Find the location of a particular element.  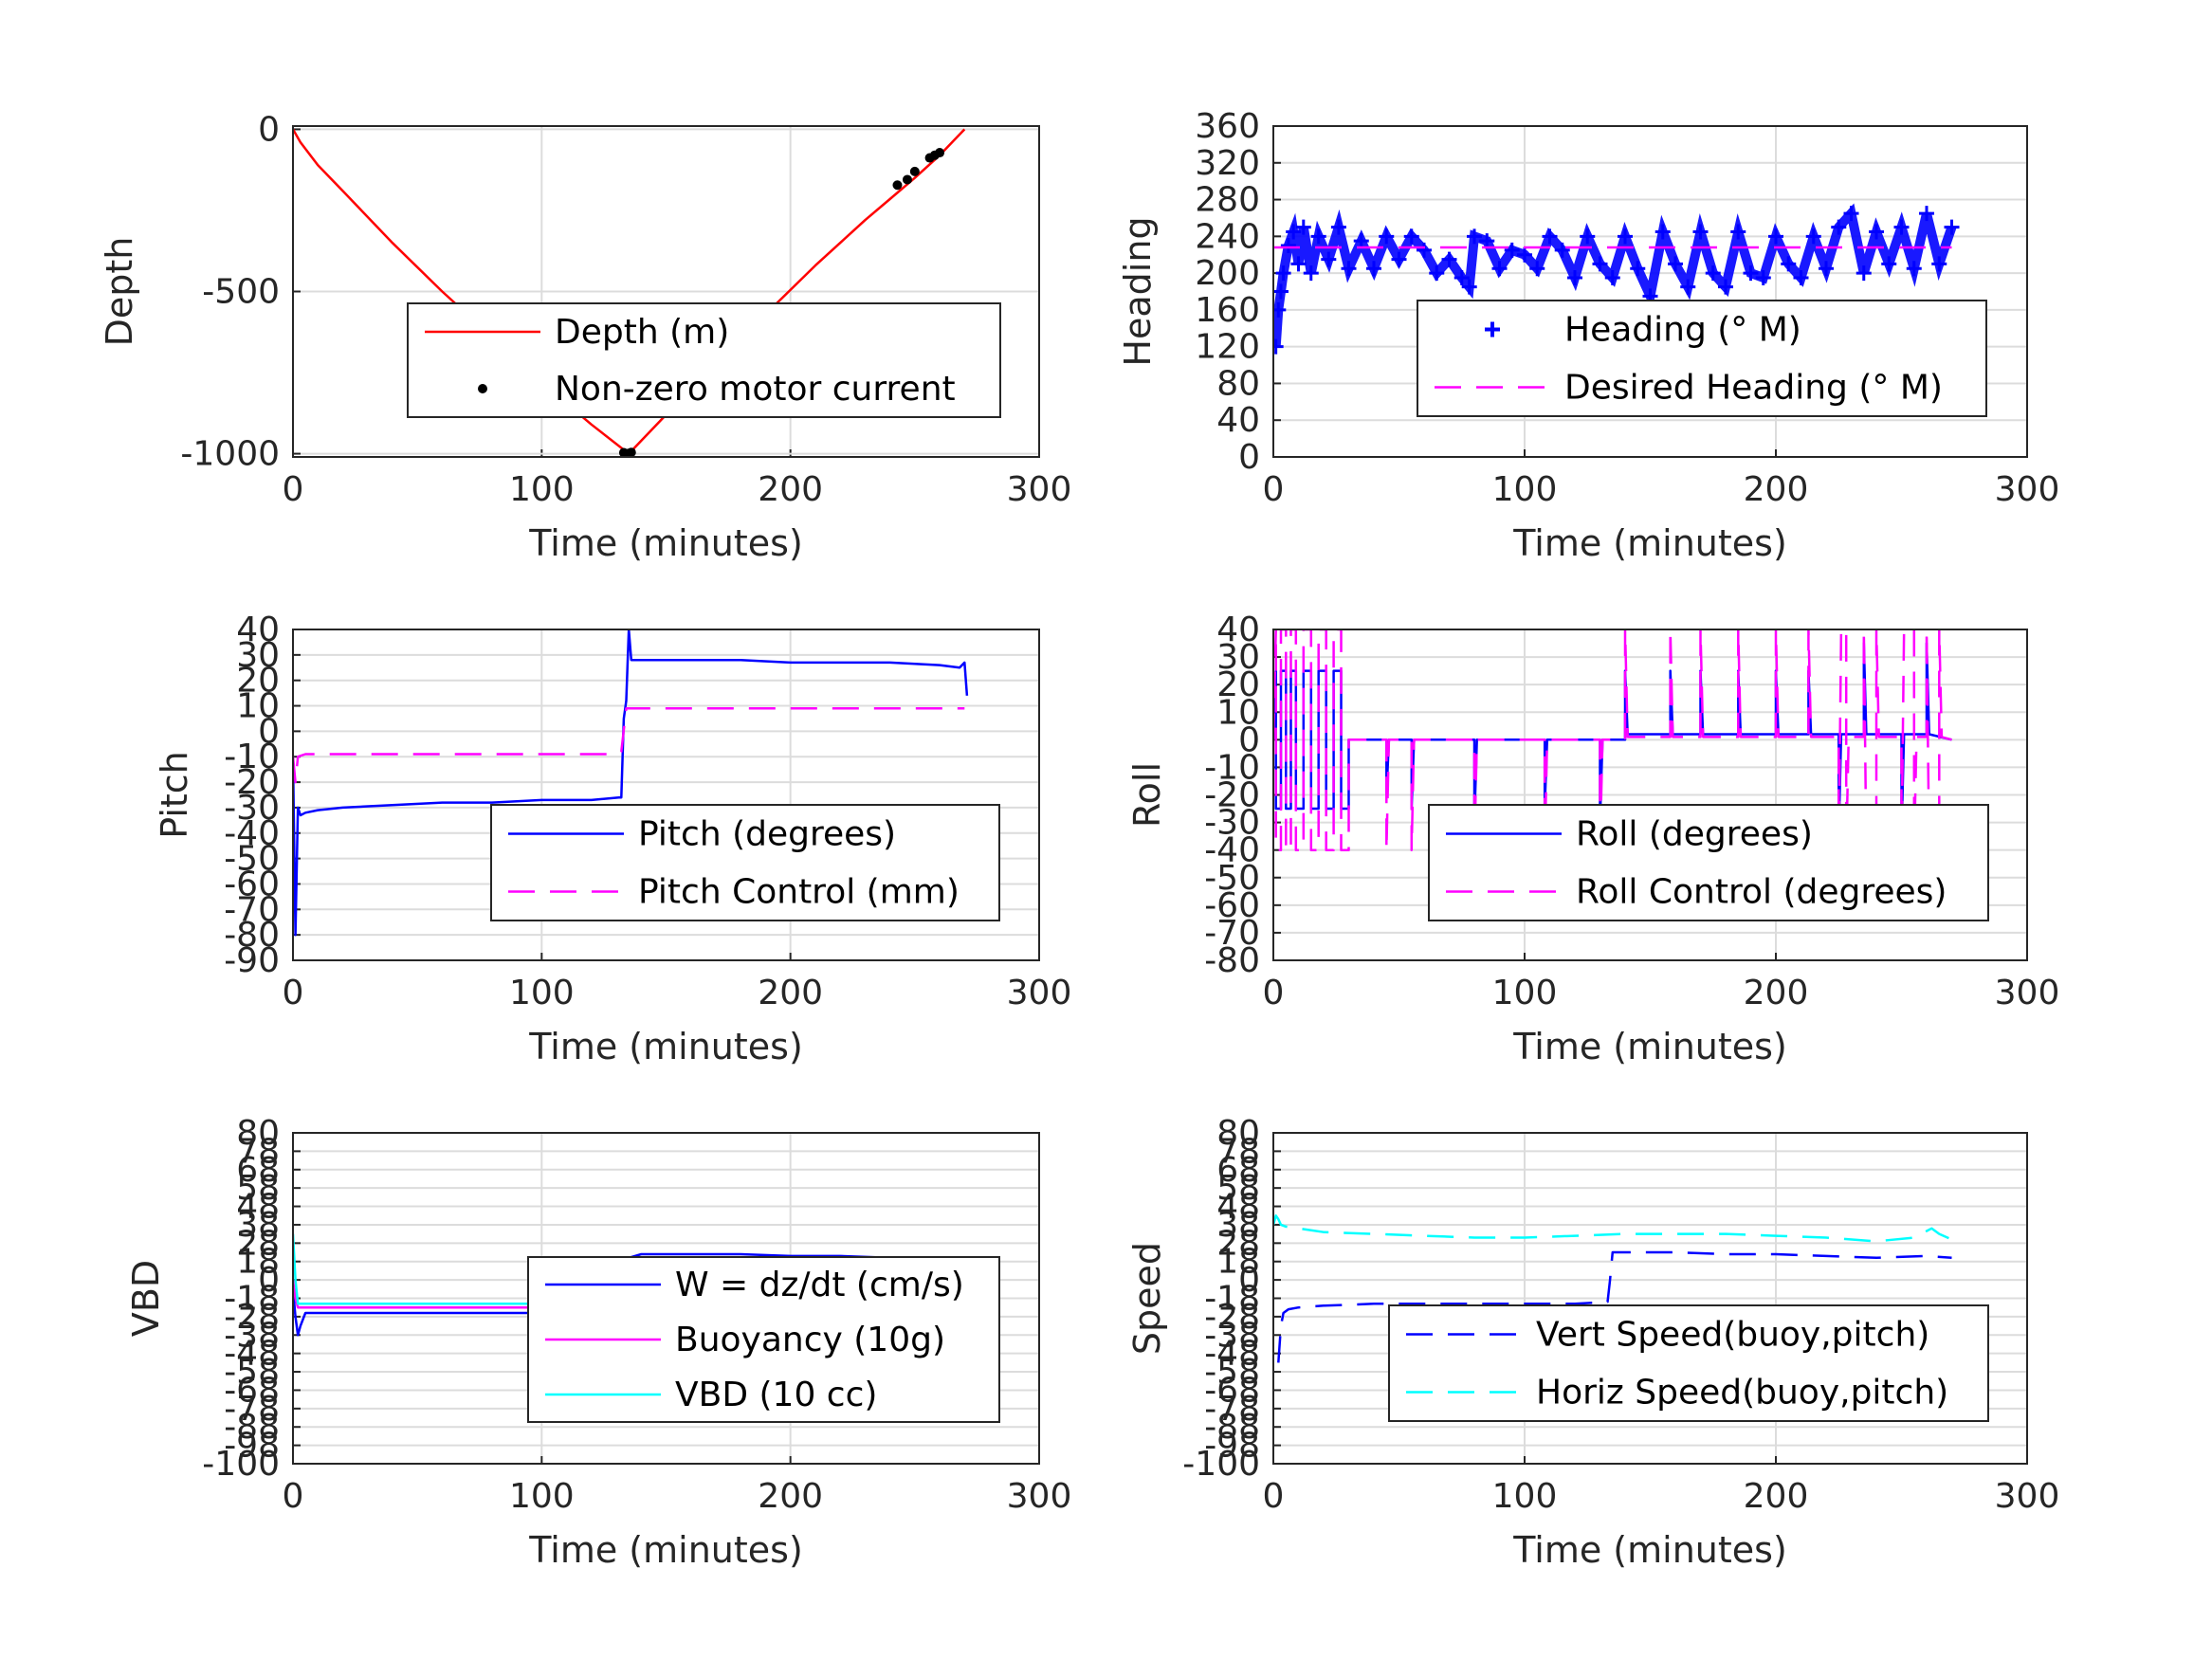

series-horiz-speed-buoy-pitch-line is located at coordinates (1613, 1228).